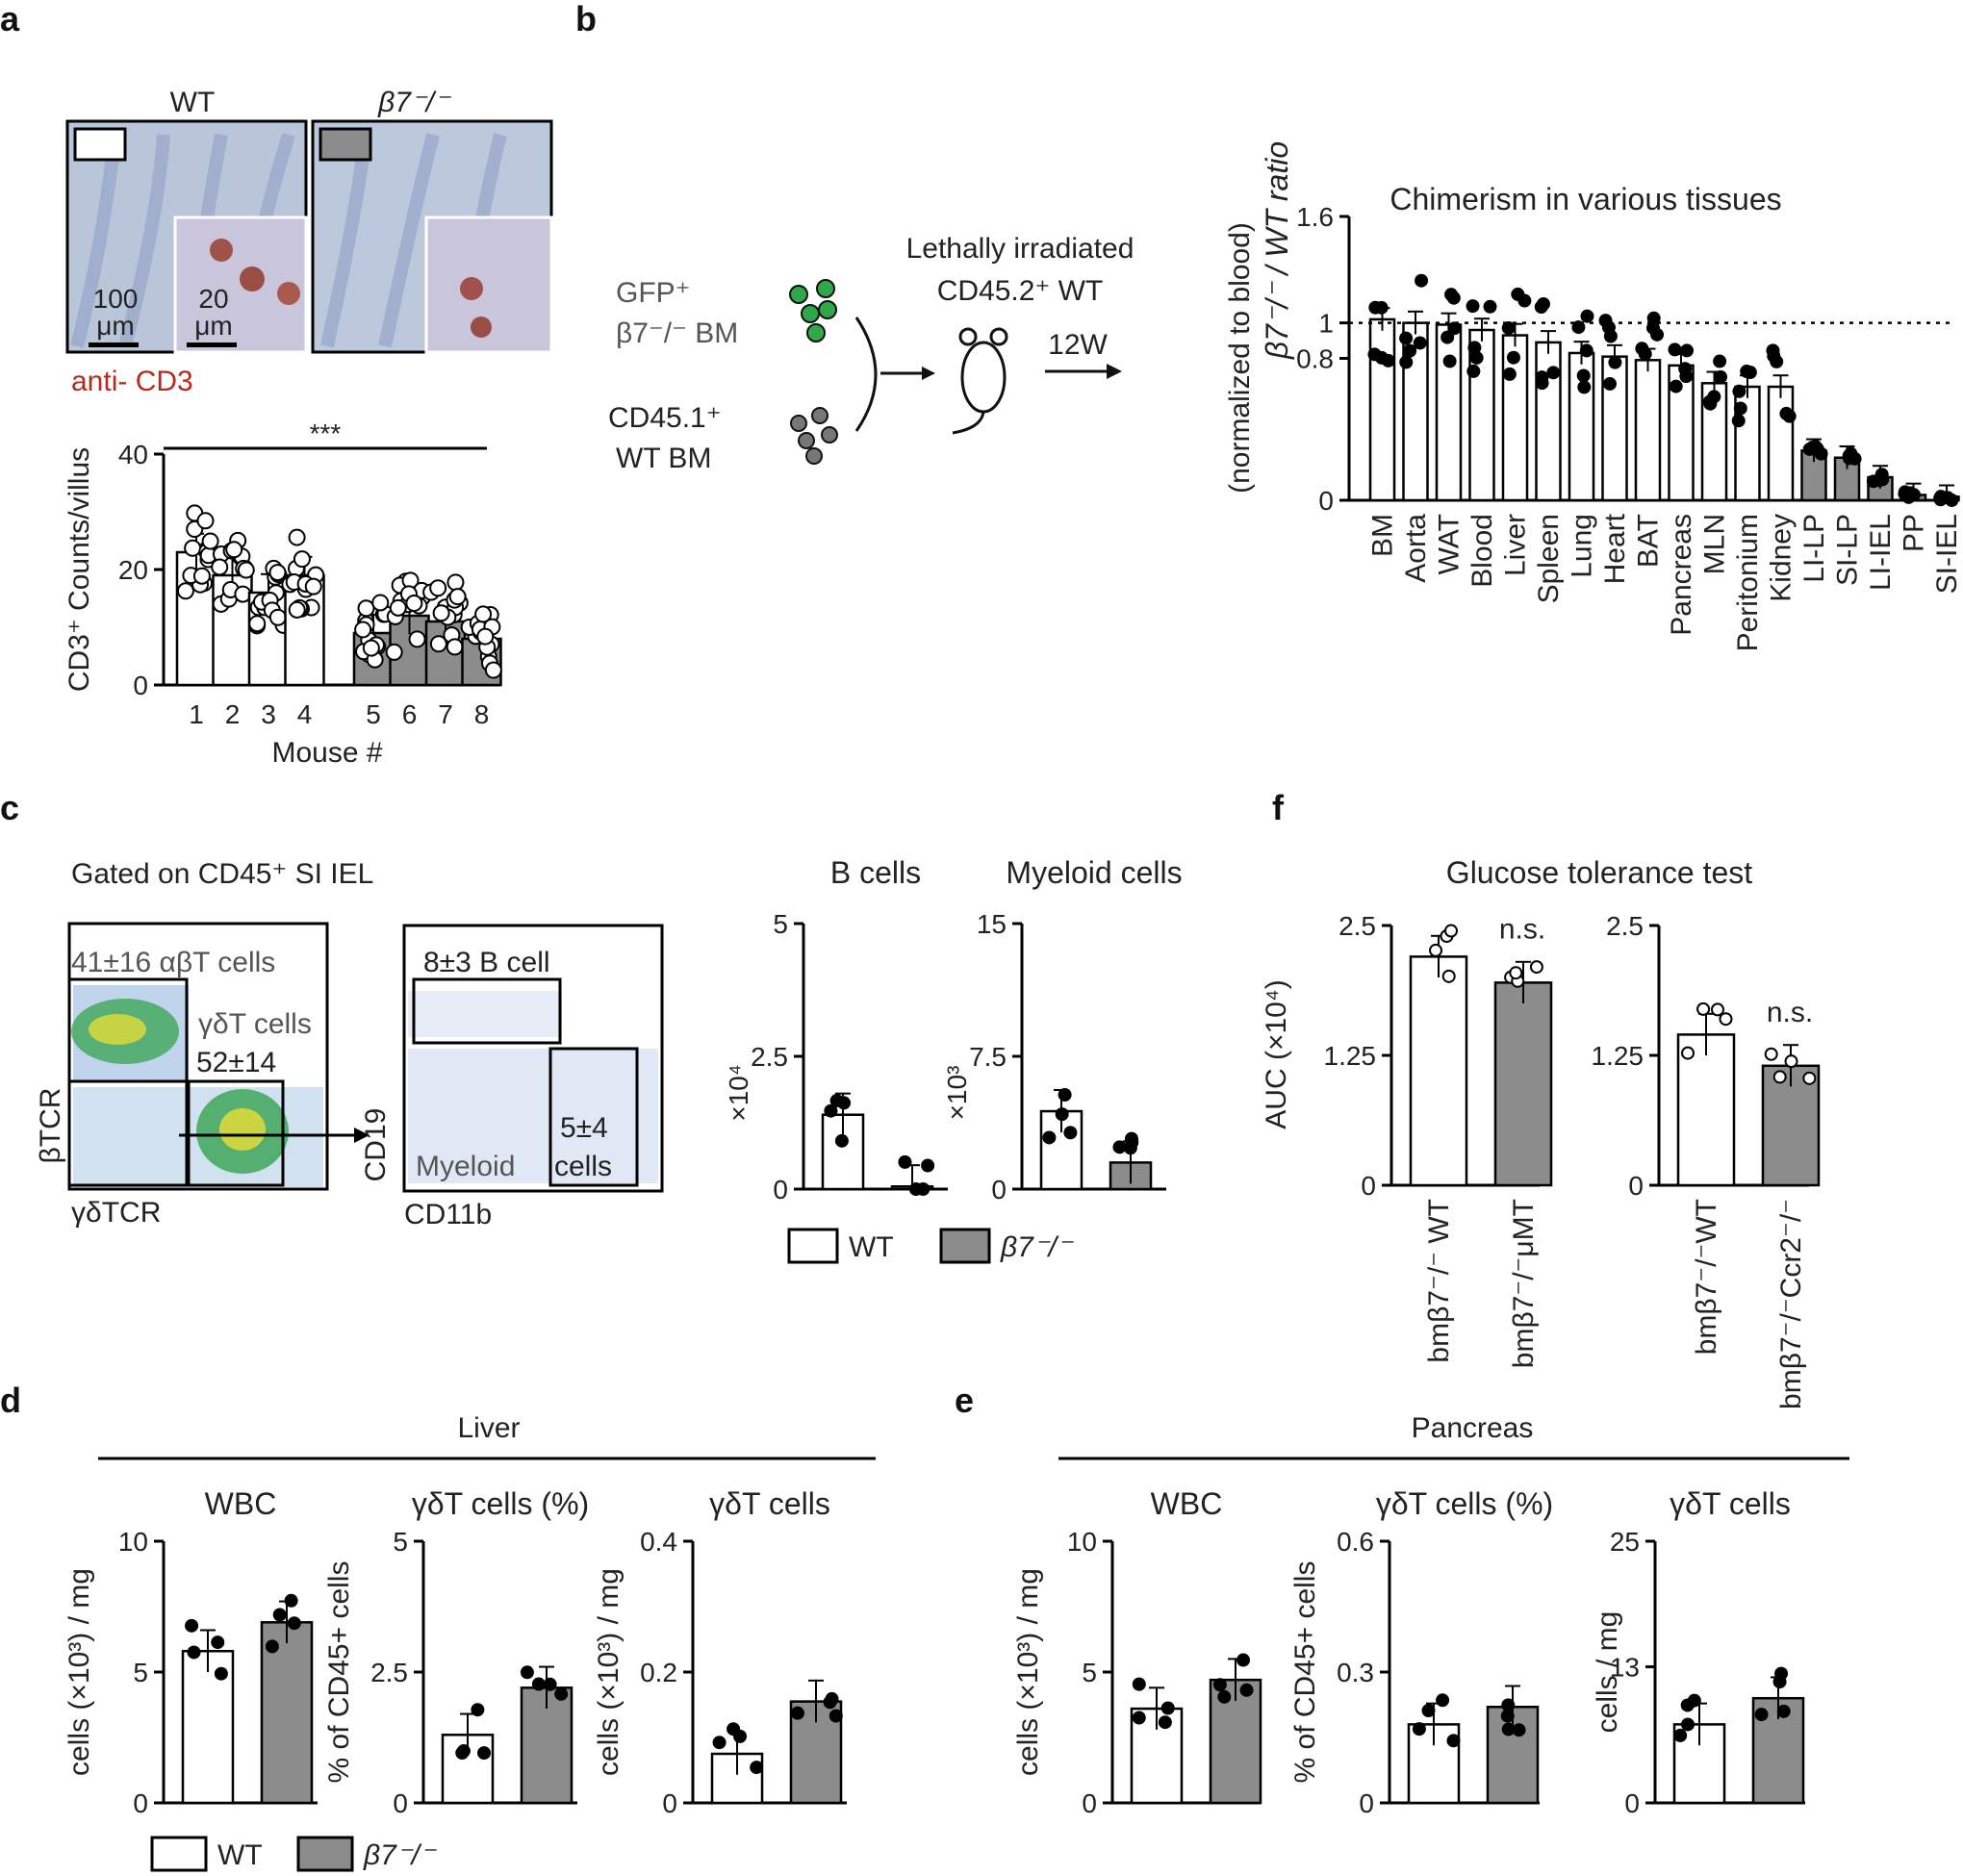 This screenshot has height=1876, width=1963. Describe the element at coordinates (663, 458) in the screenshot. I see `wt-bm-label: WT BM` at that location.